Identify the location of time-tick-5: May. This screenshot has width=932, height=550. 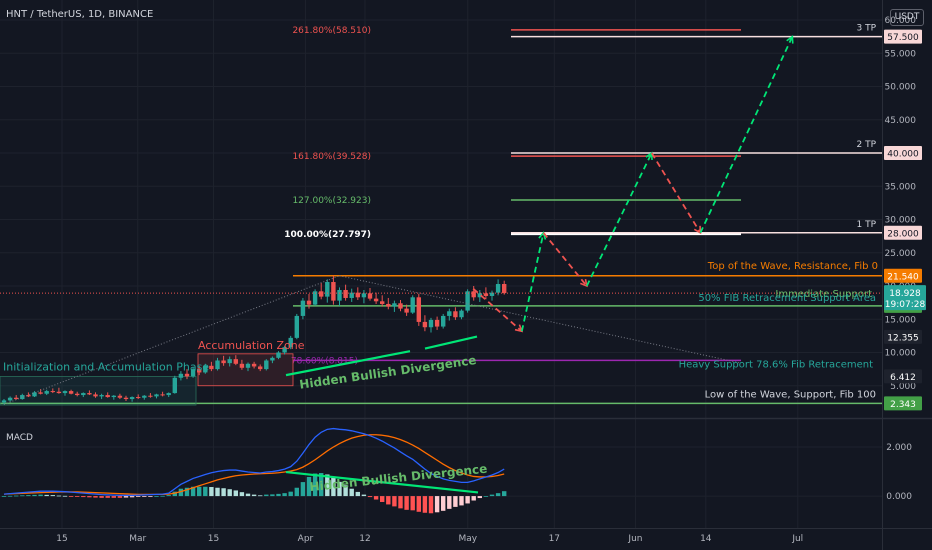
(467, 539).